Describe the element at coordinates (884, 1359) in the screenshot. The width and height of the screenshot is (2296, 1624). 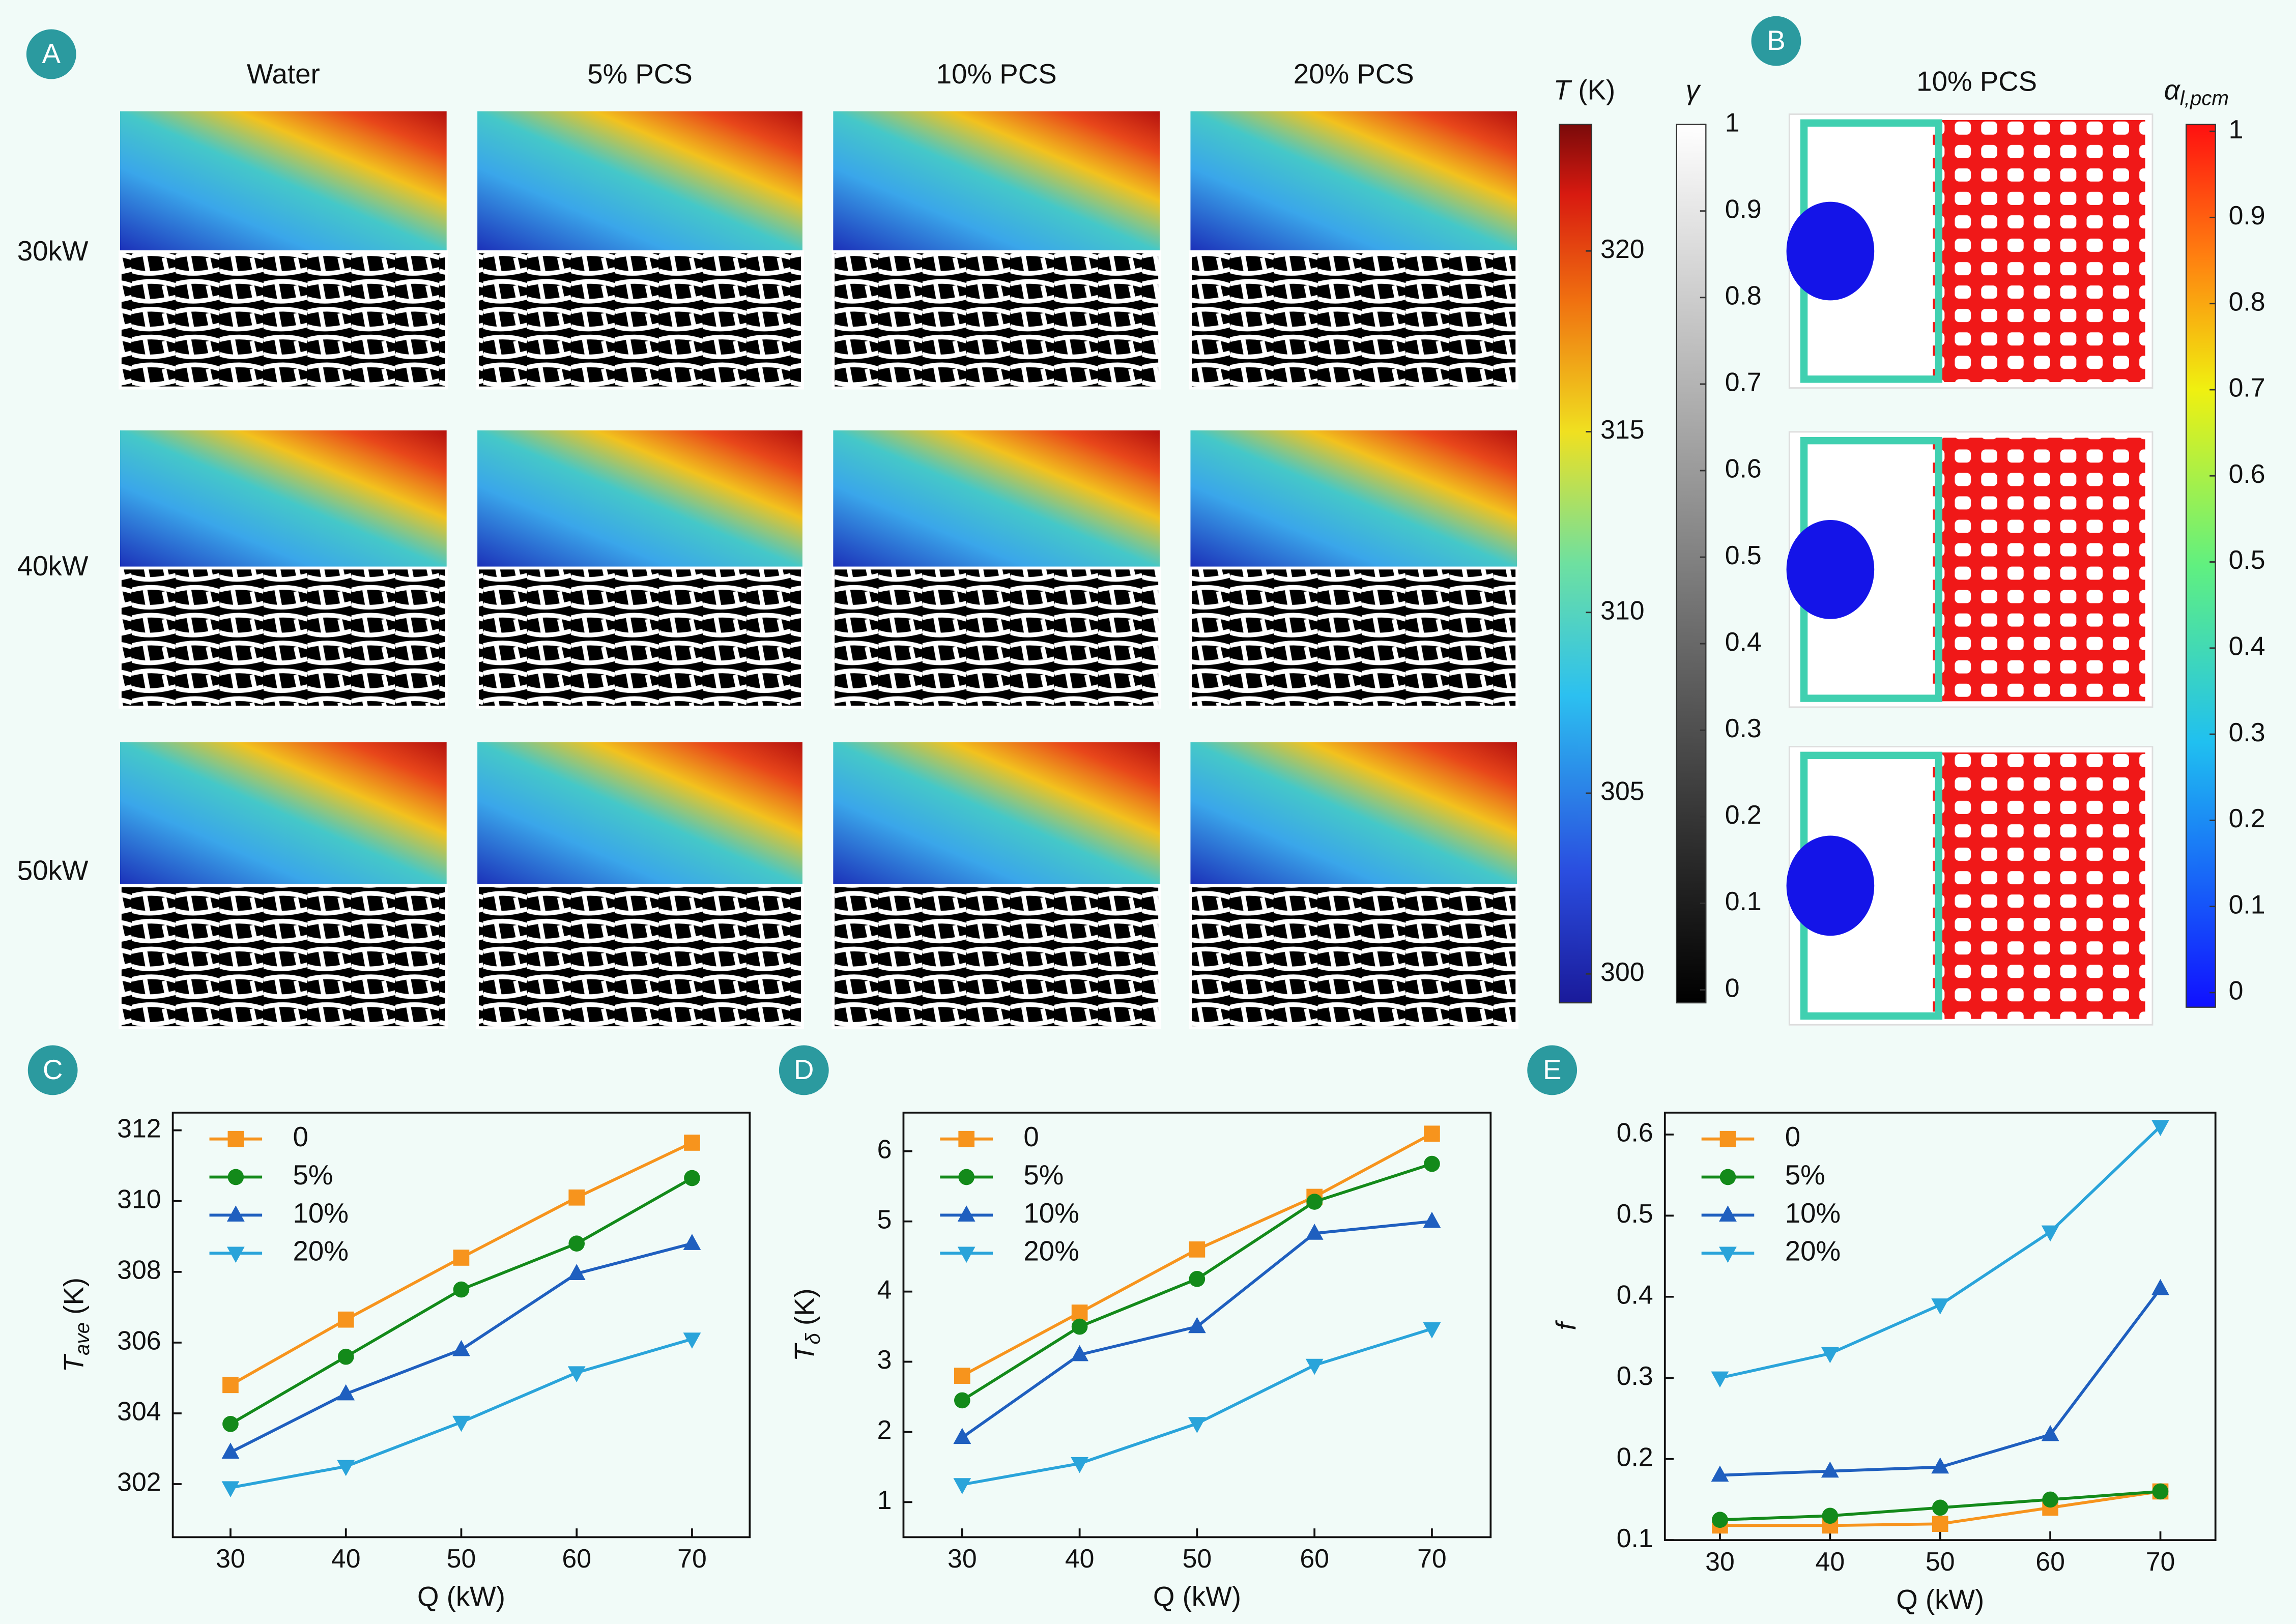
I see `y-tick-label: 3` at that location.